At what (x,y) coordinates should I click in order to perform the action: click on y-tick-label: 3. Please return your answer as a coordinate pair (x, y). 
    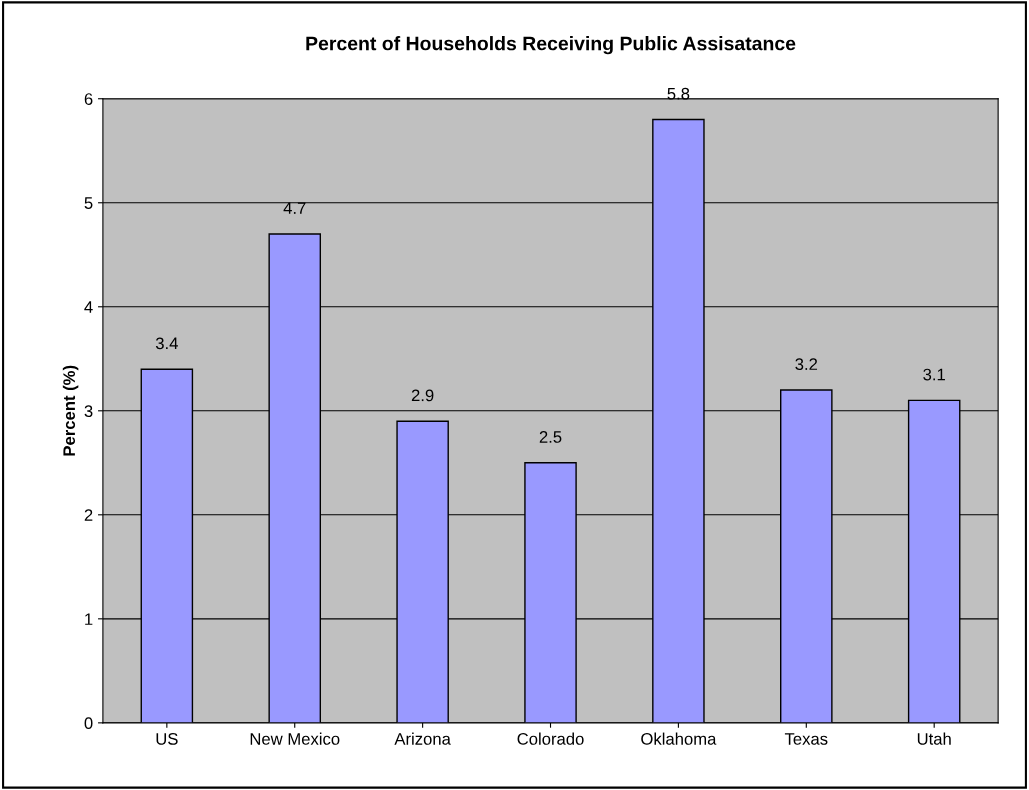
    Looking at the image, I should click on (88, 411).